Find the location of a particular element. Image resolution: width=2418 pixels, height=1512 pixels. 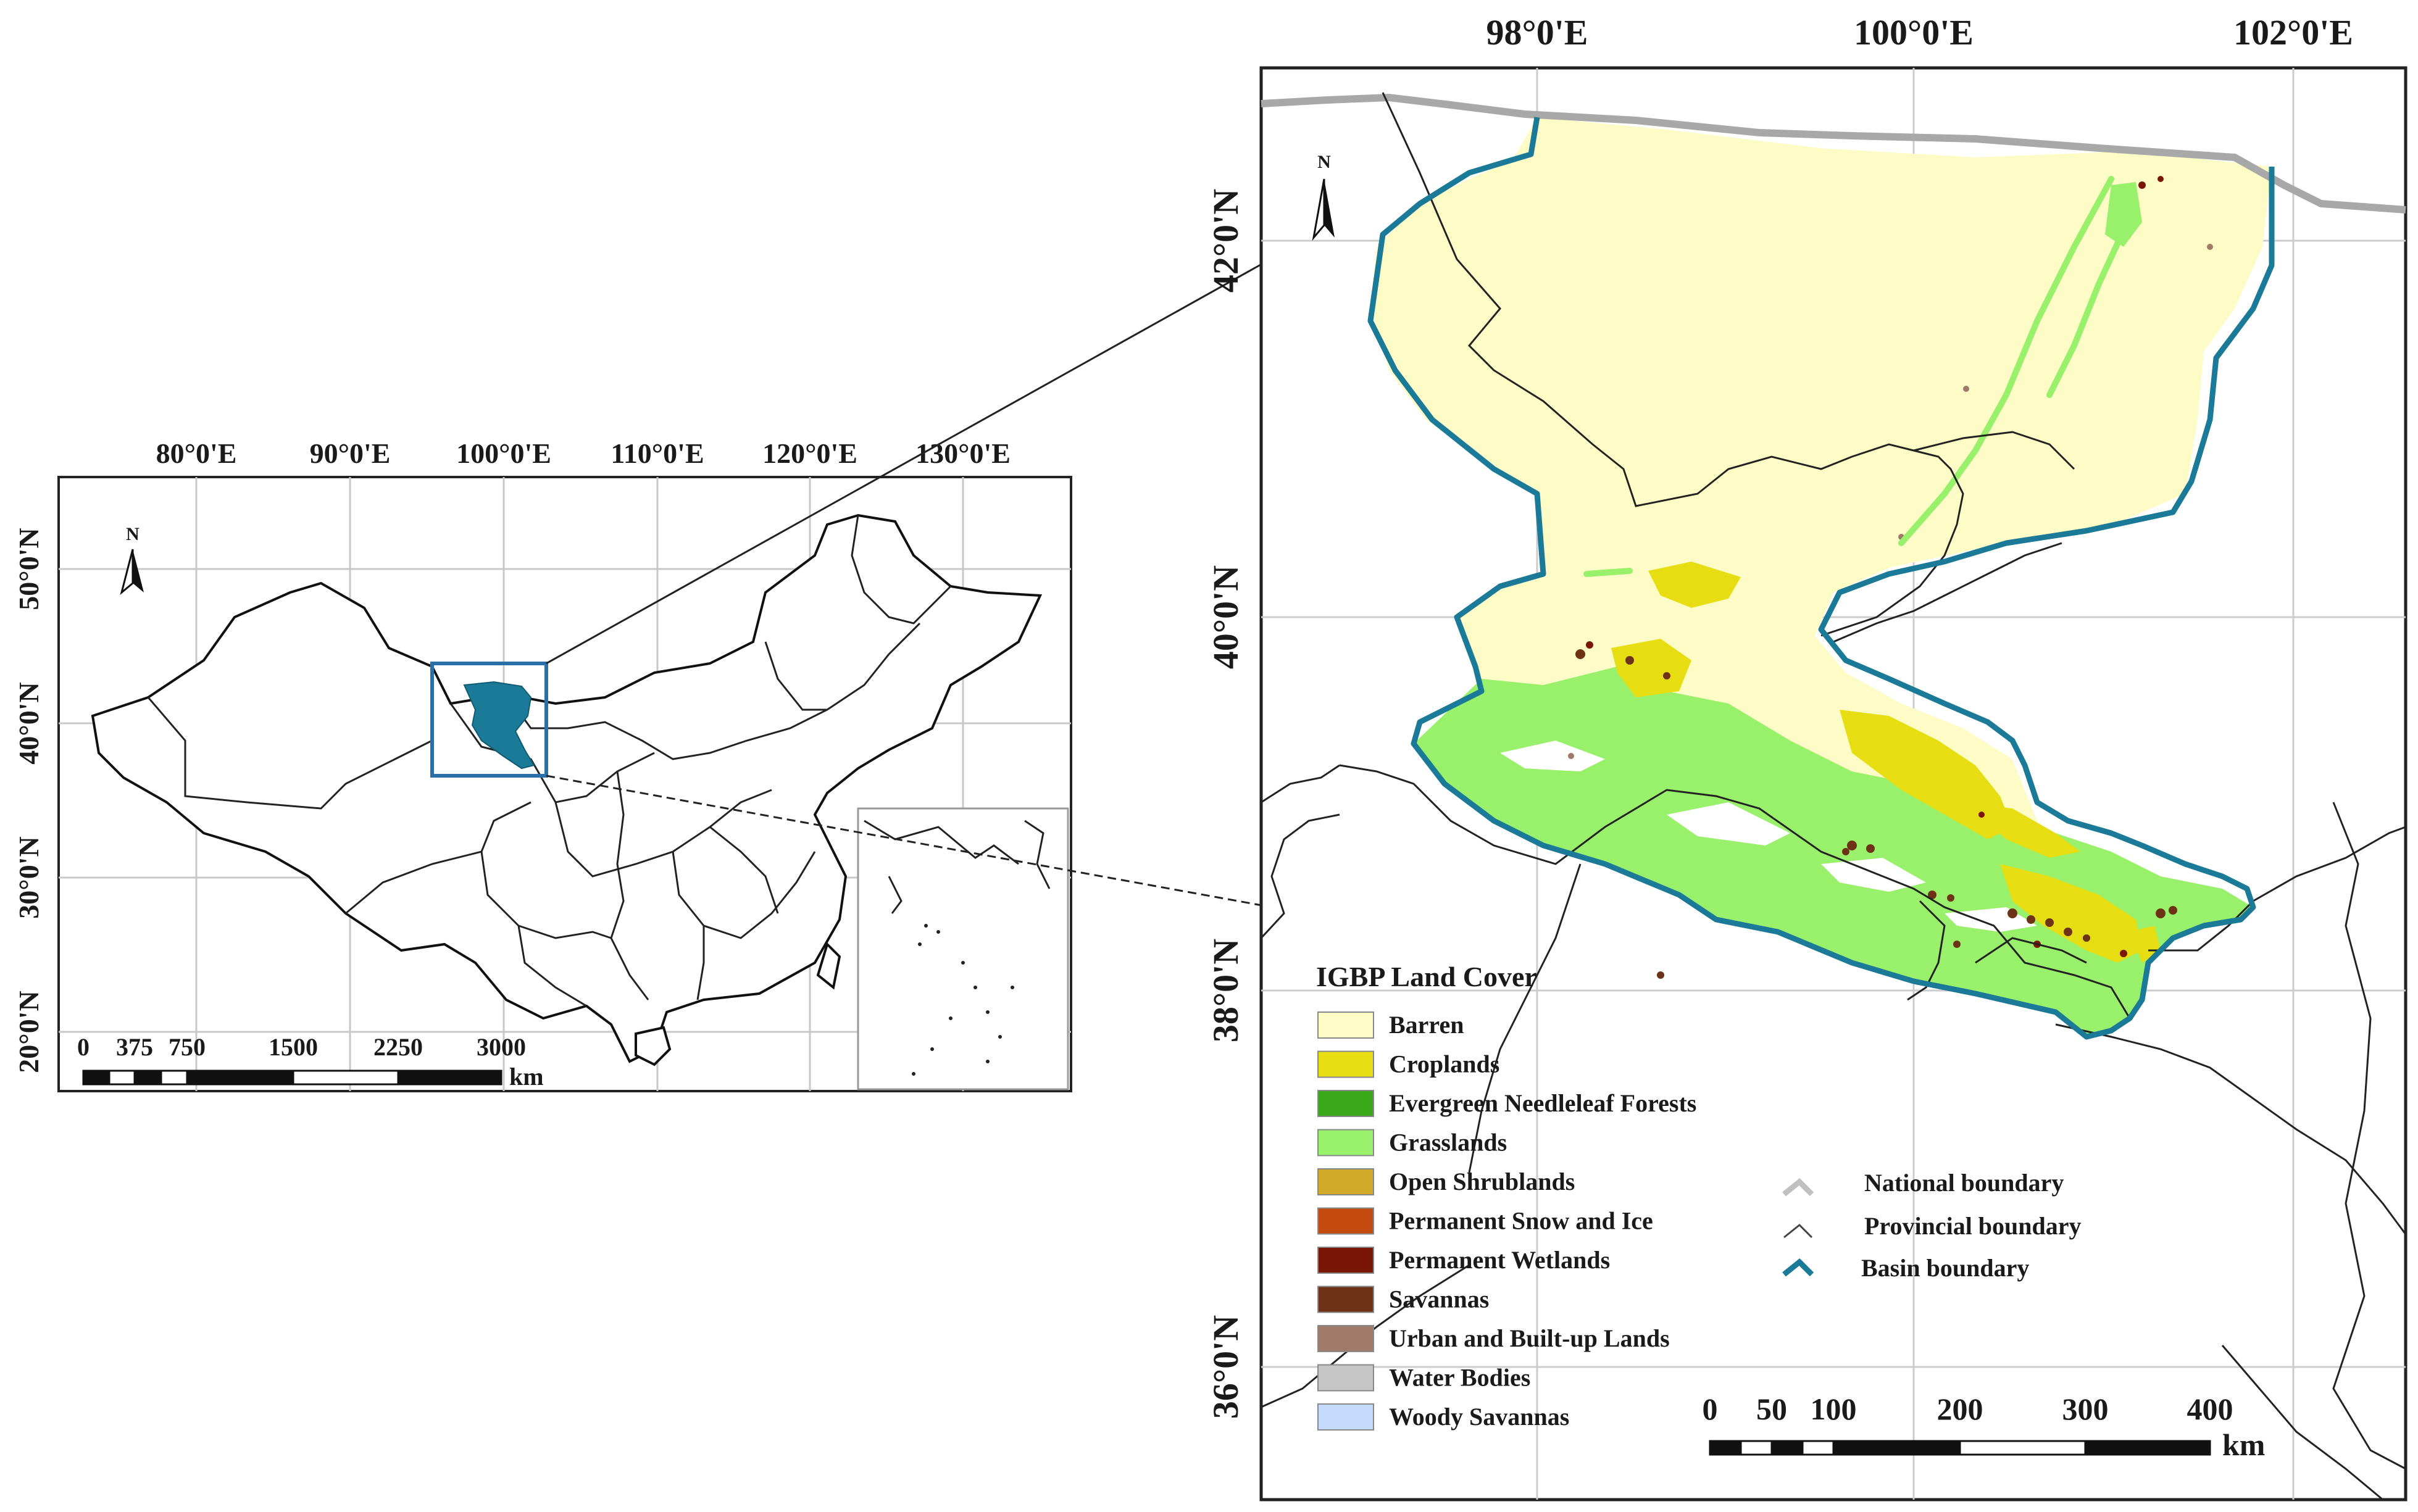

north-grass-patch is located at coordinates (2123, 214).